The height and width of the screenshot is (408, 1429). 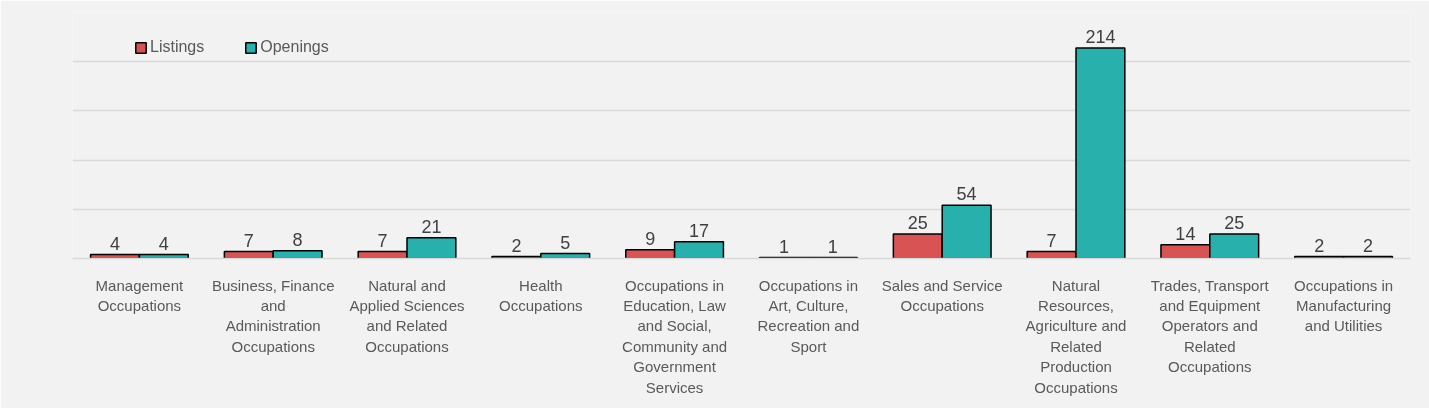 I want to click on x-tick-label: Health Occupations, so click(x=541, y=295).